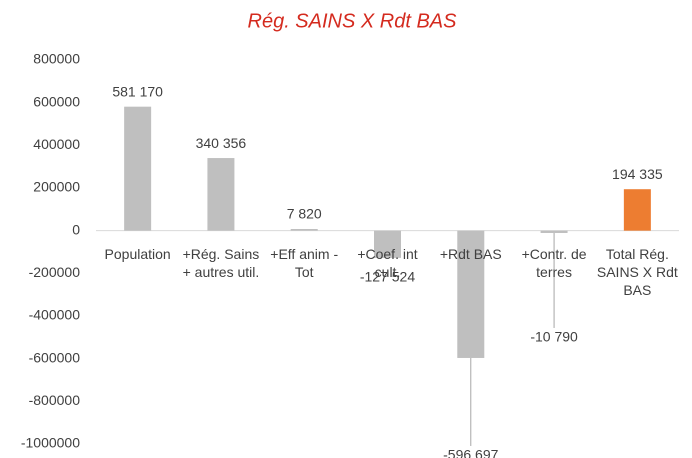  Describe the element at coordinates (304, 214) in the screenshot. I see `data-label: 7 820` at that location.